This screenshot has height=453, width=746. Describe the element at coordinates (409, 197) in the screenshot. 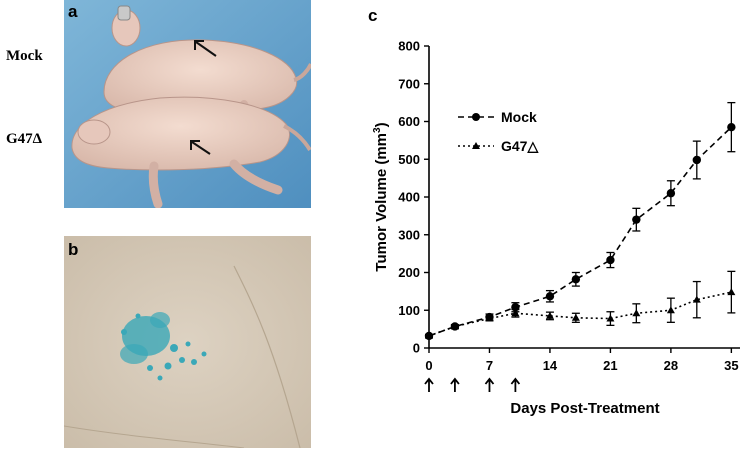

I see `y-tick-label: 400` at that location.